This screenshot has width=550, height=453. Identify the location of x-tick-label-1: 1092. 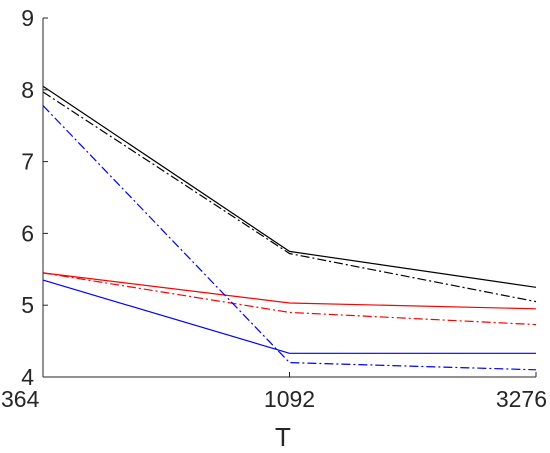
(289, 399).